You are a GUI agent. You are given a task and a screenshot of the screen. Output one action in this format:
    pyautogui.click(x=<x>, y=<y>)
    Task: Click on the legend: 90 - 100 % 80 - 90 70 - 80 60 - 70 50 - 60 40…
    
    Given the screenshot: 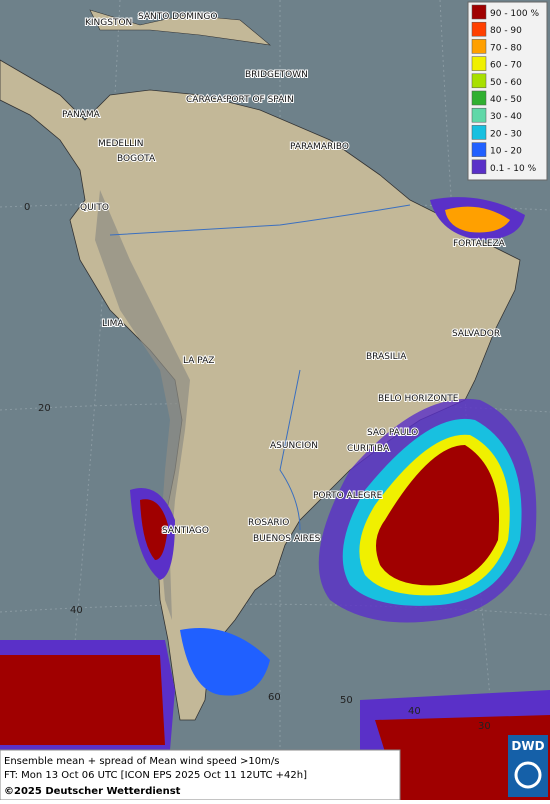 What is the action you would take?
    pyautogui.click(x=507, y=91)
    